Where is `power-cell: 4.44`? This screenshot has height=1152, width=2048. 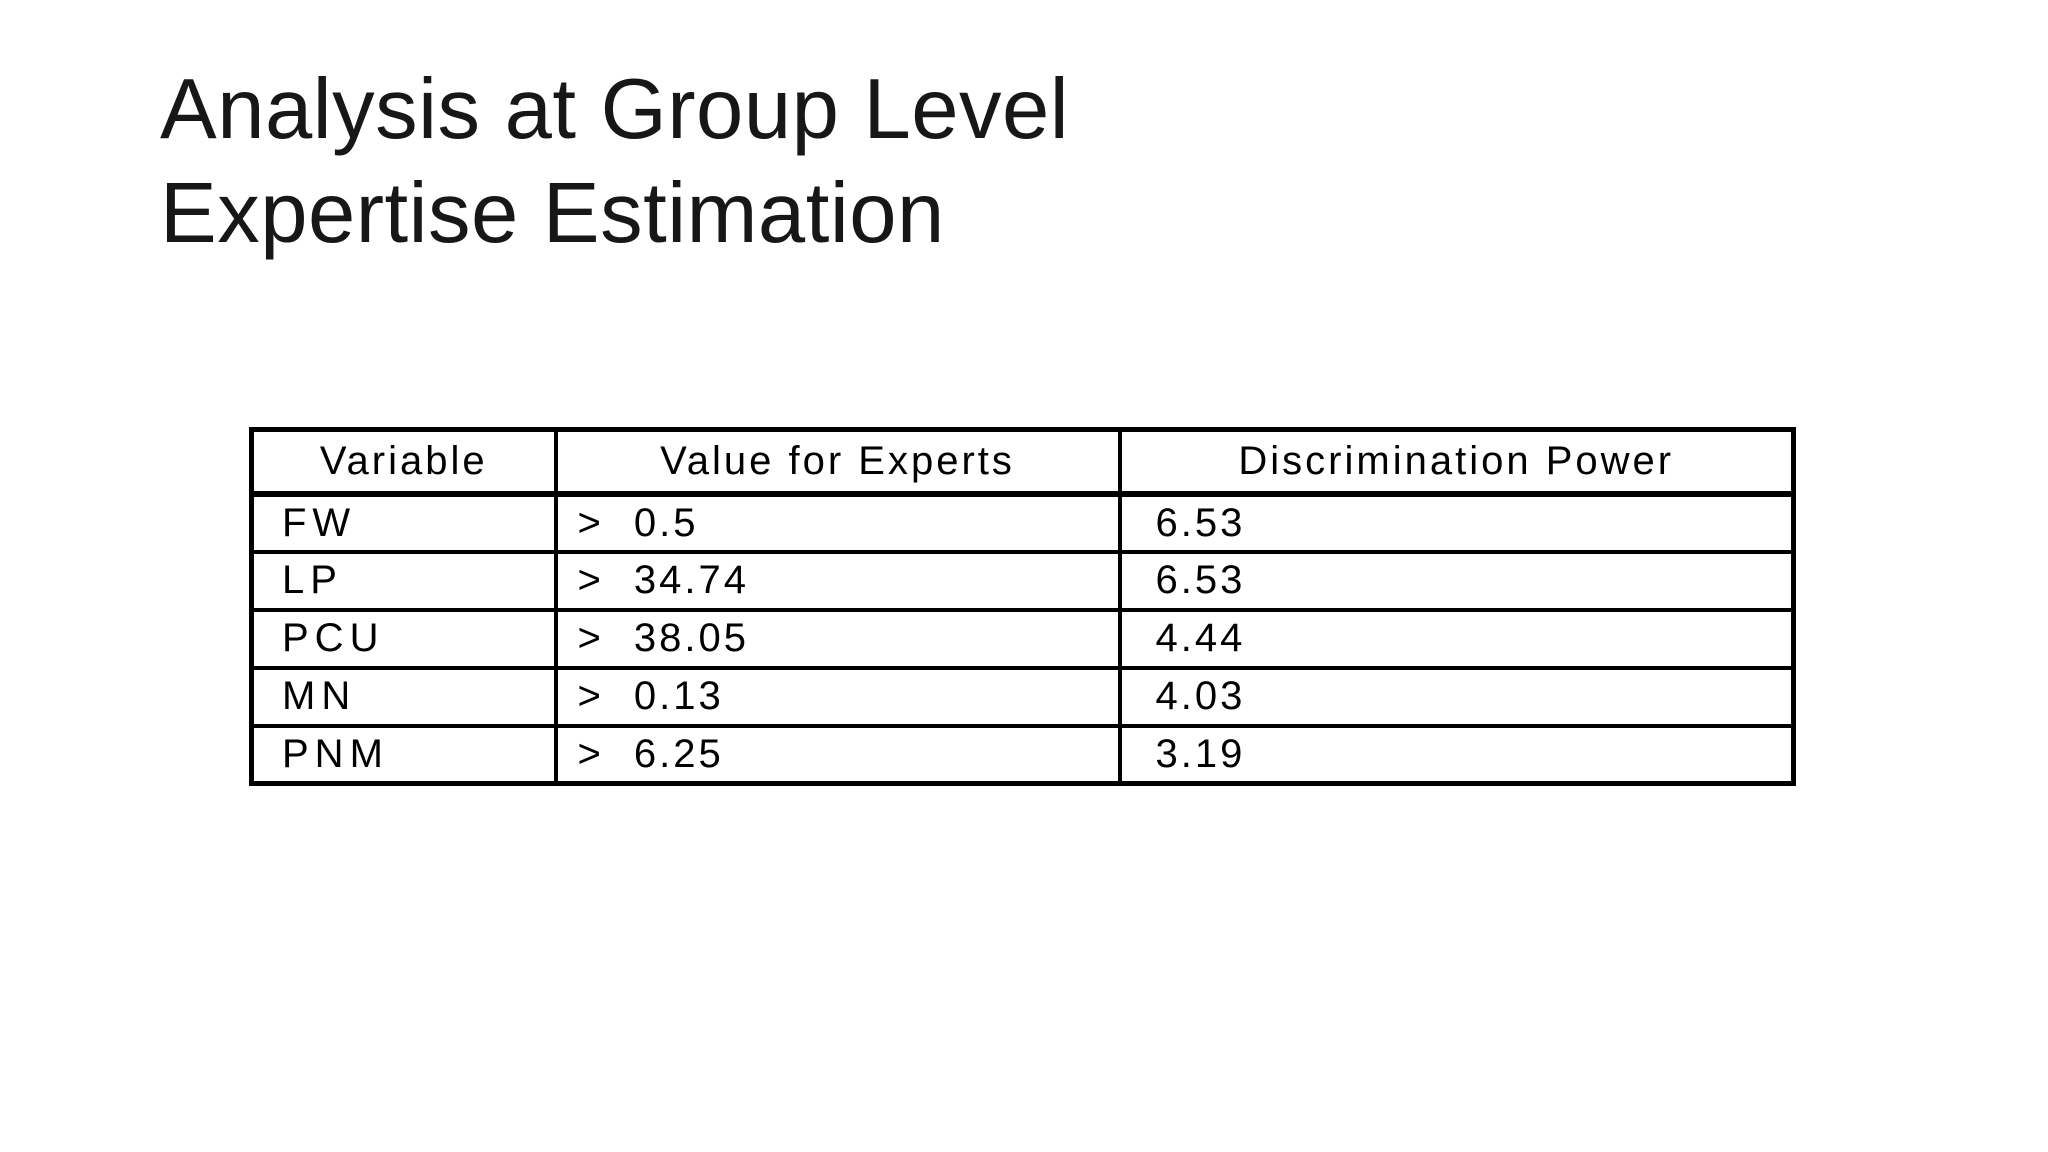
power-cell: 4.44 is located at coordinates (1456, 638).